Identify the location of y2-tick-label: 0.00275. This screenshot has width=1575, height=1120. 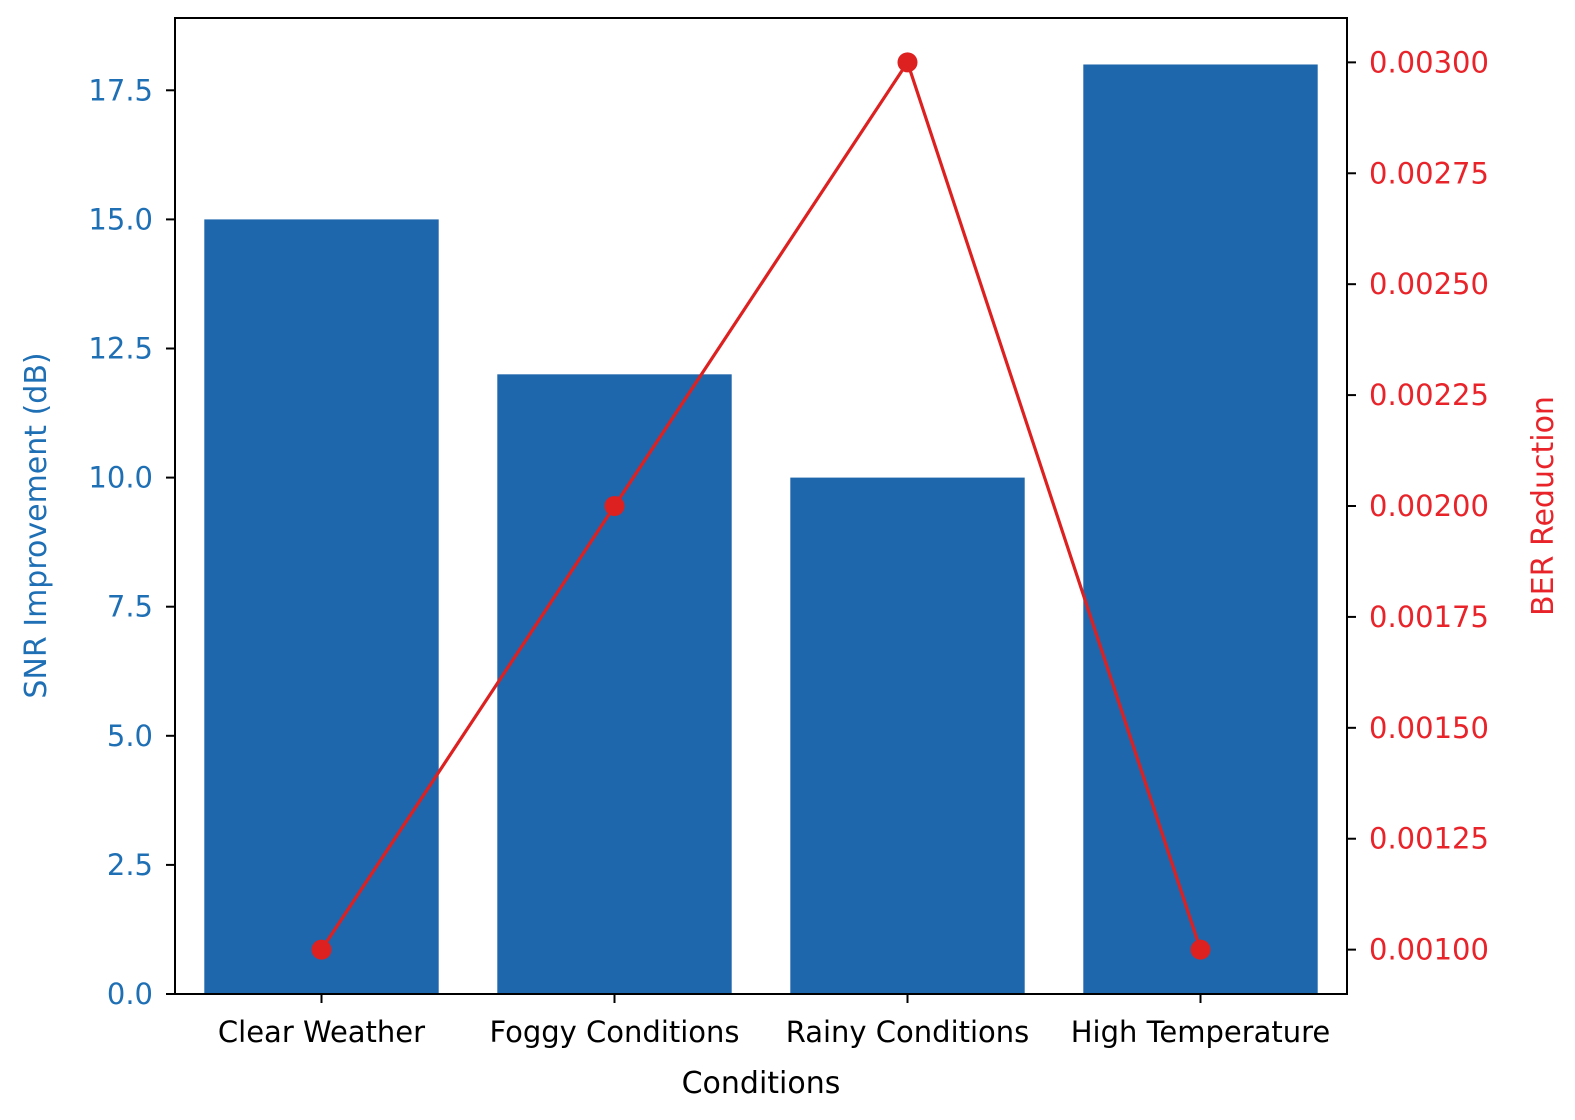
(1429, 173).